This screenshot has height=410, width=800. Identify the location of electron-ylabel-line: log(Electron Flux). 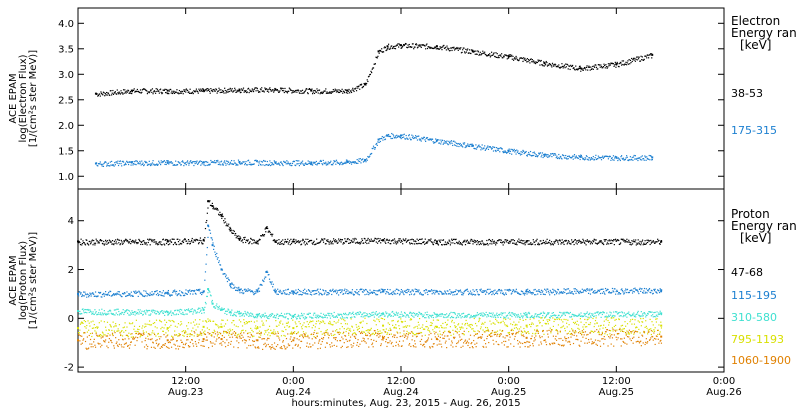
(23, 98).